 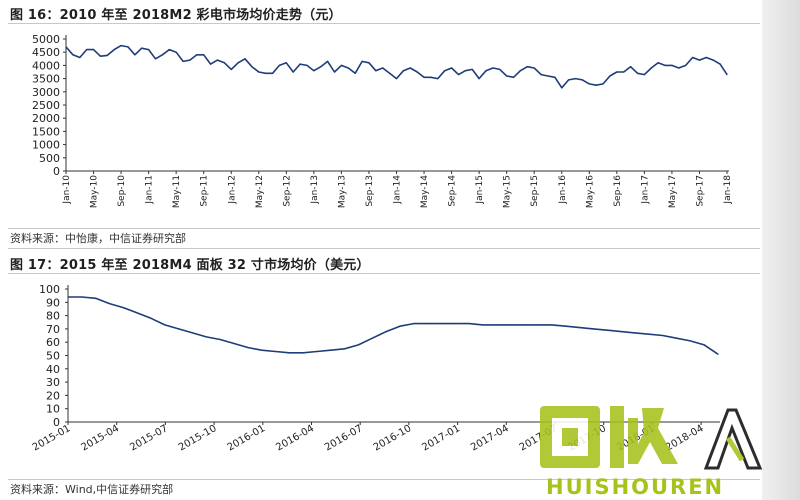 What do you see at coordinates (53, 369) in the screenshot?
I see `chart2-y-tick-label: 40` at bounding box center [53, 369].